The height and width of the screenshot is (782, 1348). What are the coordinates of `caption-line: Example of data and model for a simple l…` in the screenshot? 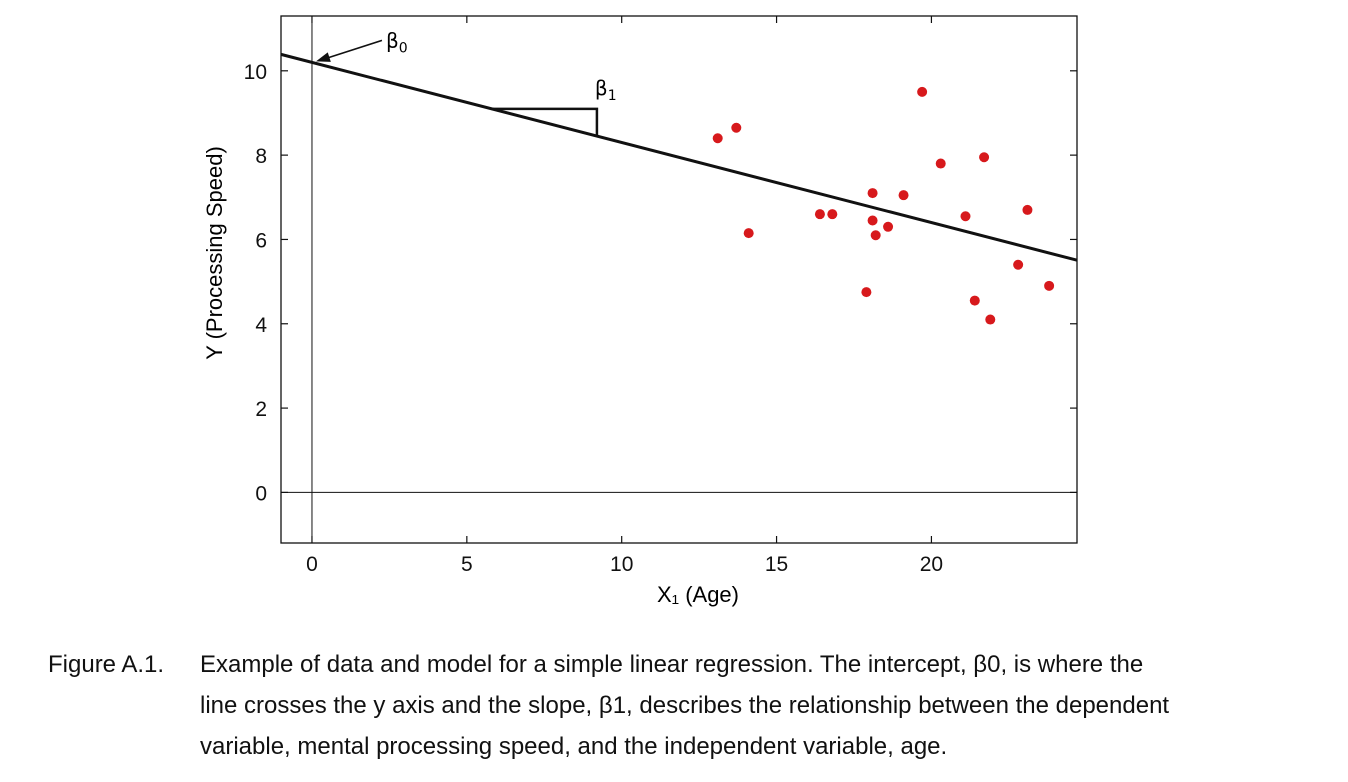 It's located at (672, 664).